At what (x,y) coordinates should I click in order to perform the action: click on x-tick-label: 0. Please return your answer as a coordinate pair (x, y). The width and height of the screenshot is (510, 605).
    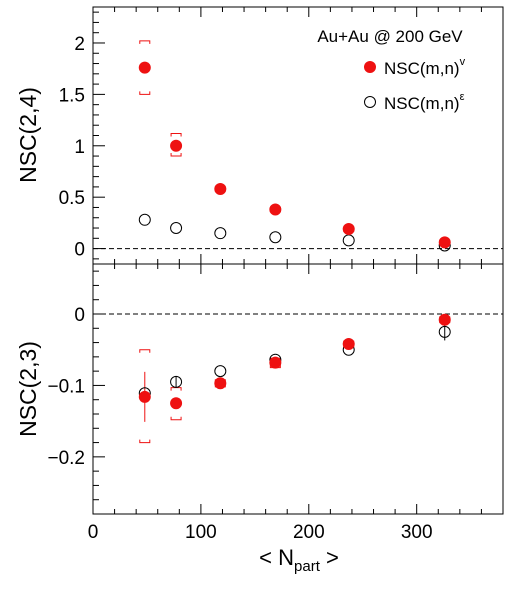
    Looking at the image, I should click on (93, 532).